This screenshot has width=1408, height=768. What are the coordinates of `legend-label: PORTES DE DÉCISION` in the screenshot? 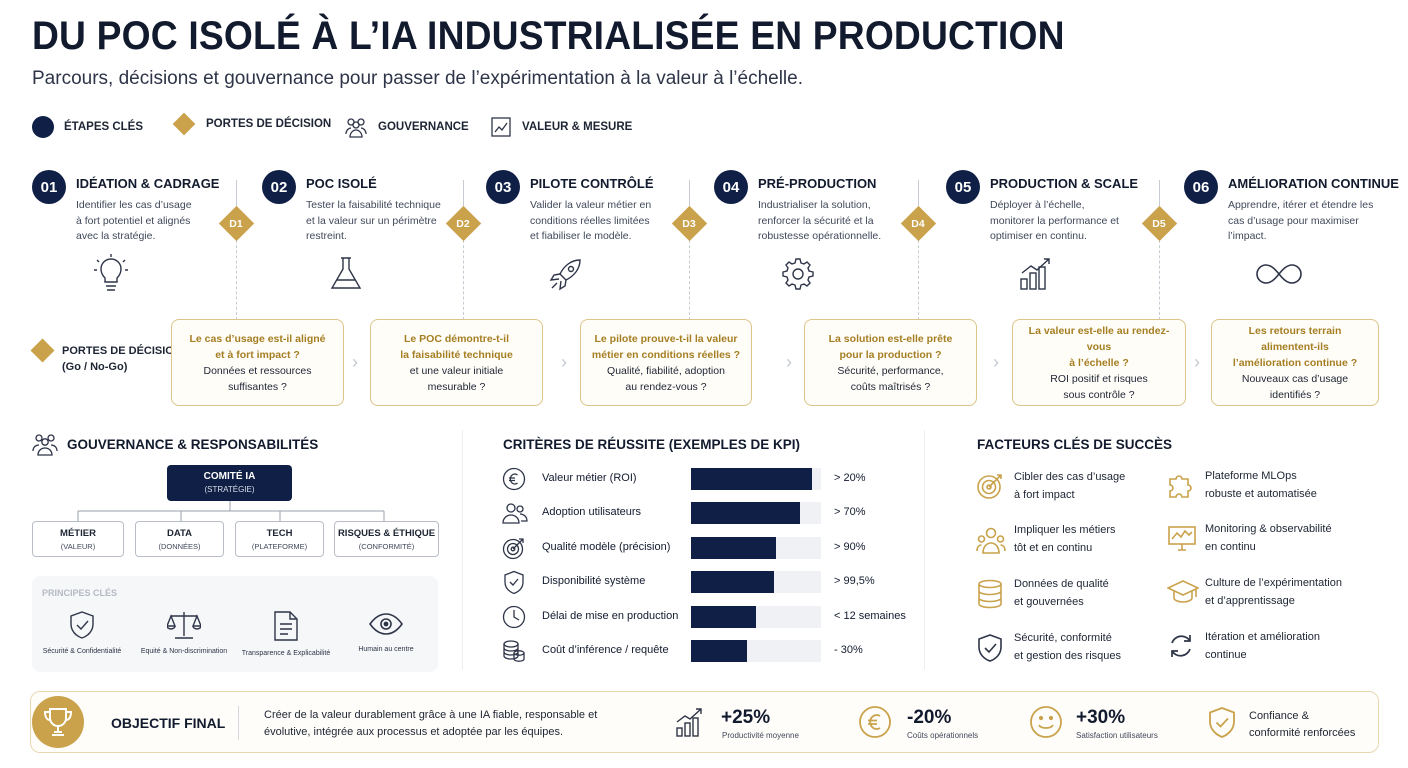 It's located at (269, 124).